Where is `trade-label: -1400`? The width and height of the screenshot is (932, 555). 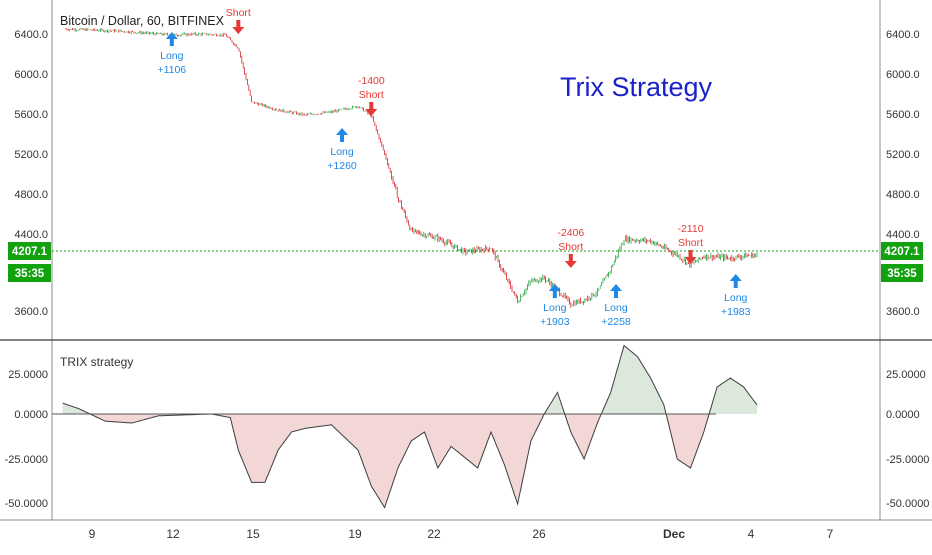 trade-label: -1400 is located at coordinates (371, 81).